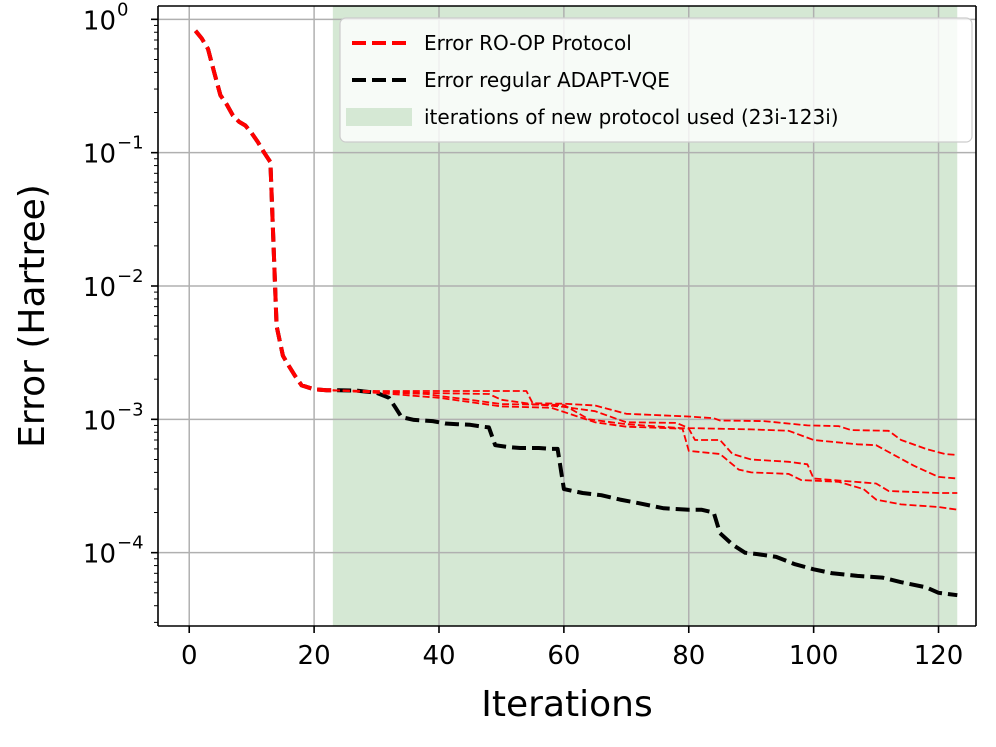  I want to click on x-tick-label: 80, so click(688, 656).